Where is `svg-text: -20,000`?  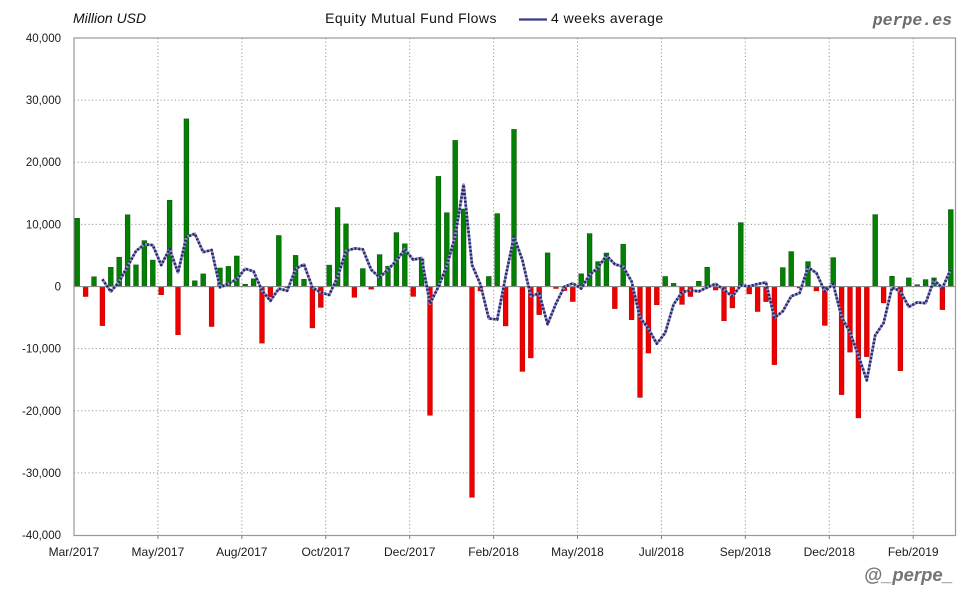
svg-text: -20,000 is located at coordinates (41, 412).